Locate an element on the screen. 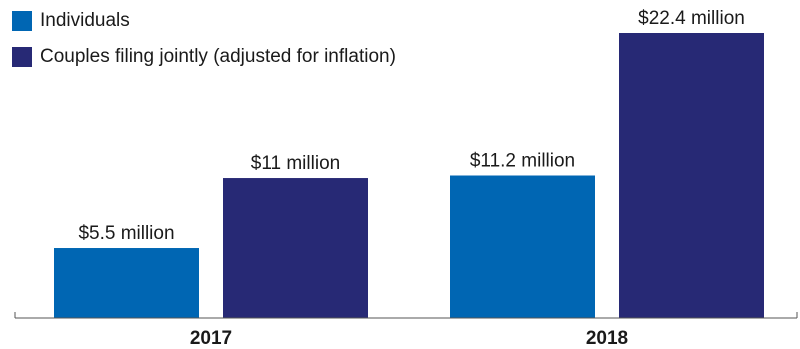  data-label-individuals-2018: $11.2 million is located at coordinates (522, 161).